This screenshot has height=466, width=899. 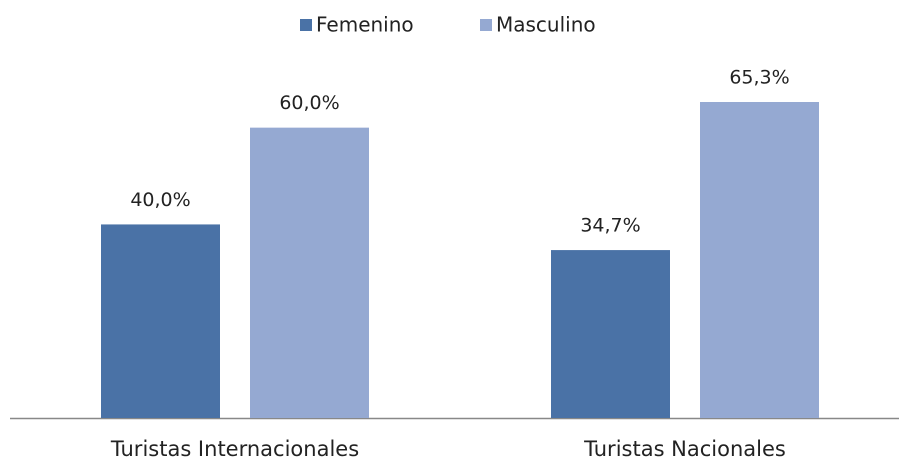 I want to click on data-label: 65,3%, so click(x=759, y=78).